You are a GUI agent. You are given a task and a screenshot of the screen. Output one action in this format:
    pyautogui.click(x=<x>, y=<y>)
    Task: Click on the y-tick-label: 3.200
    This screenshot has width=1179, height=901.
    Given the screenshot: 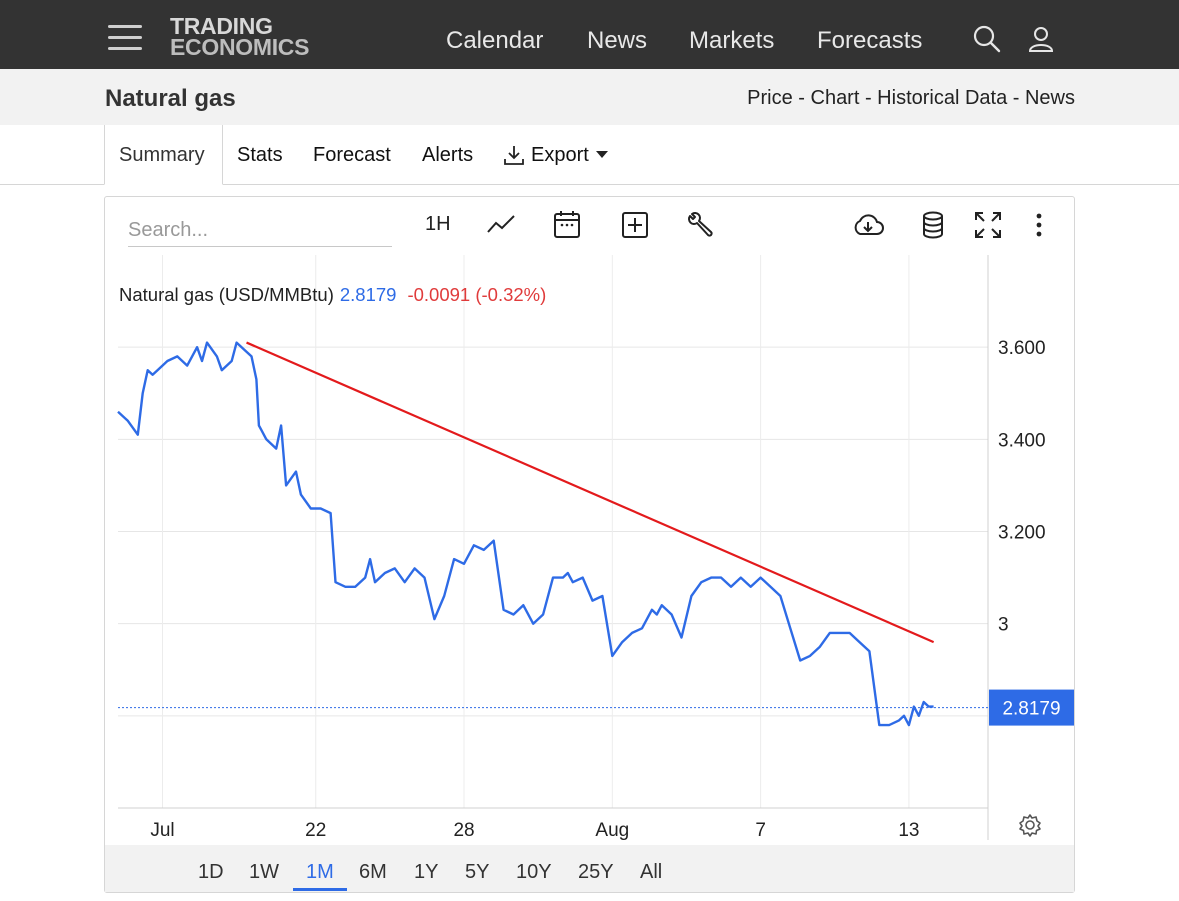 What is the action you would take?
    pyautogui.click(x=1022, y=533)
    